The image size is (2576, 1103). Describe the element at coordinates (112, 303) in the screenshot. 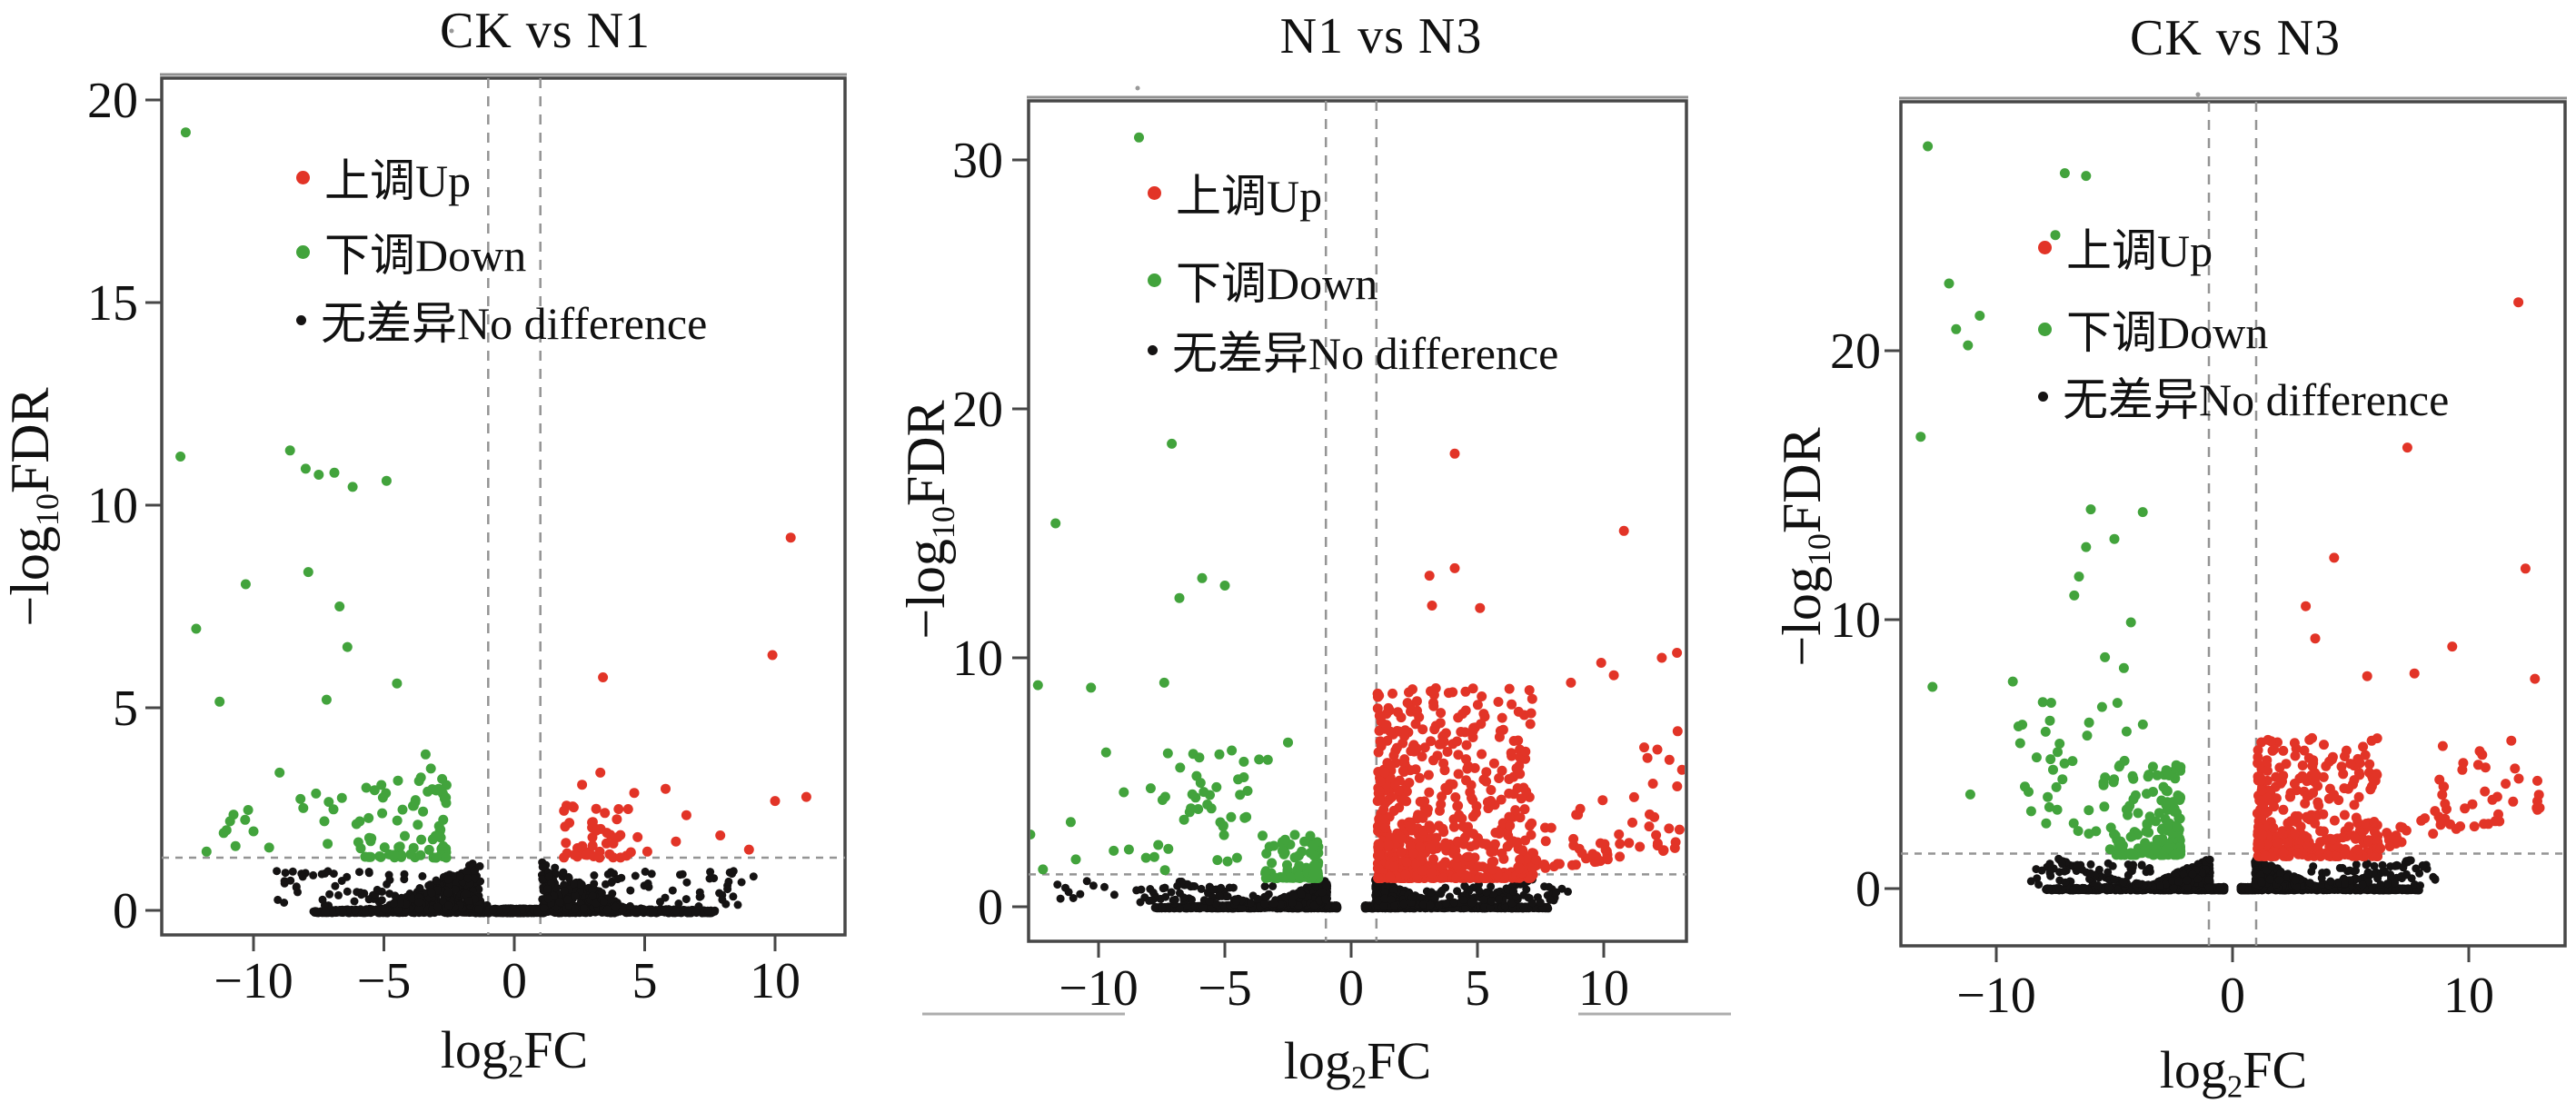

I see `svg-text: 15` at that location.